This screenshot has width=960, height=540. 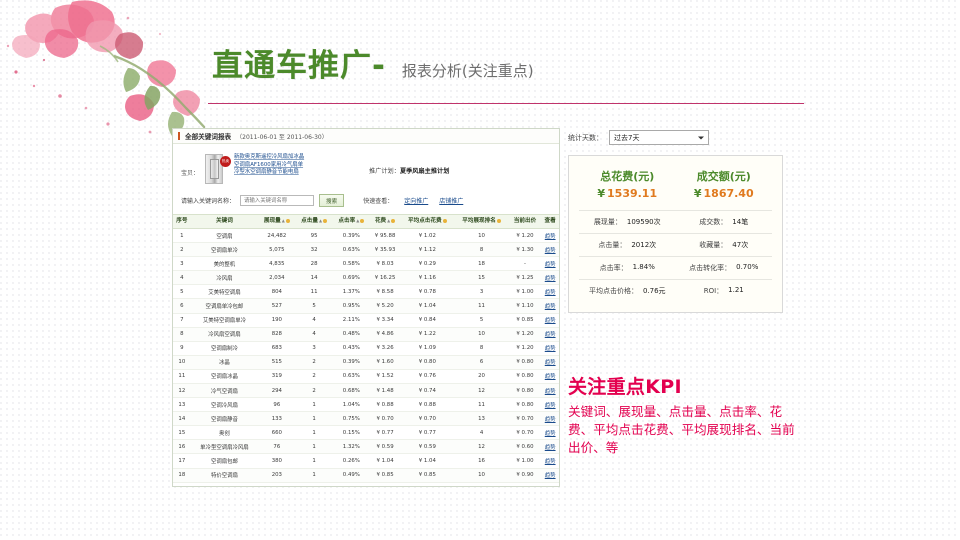 I want to click on row-avg-cpc: ¥ 0.76, so click(x=427, y=377).